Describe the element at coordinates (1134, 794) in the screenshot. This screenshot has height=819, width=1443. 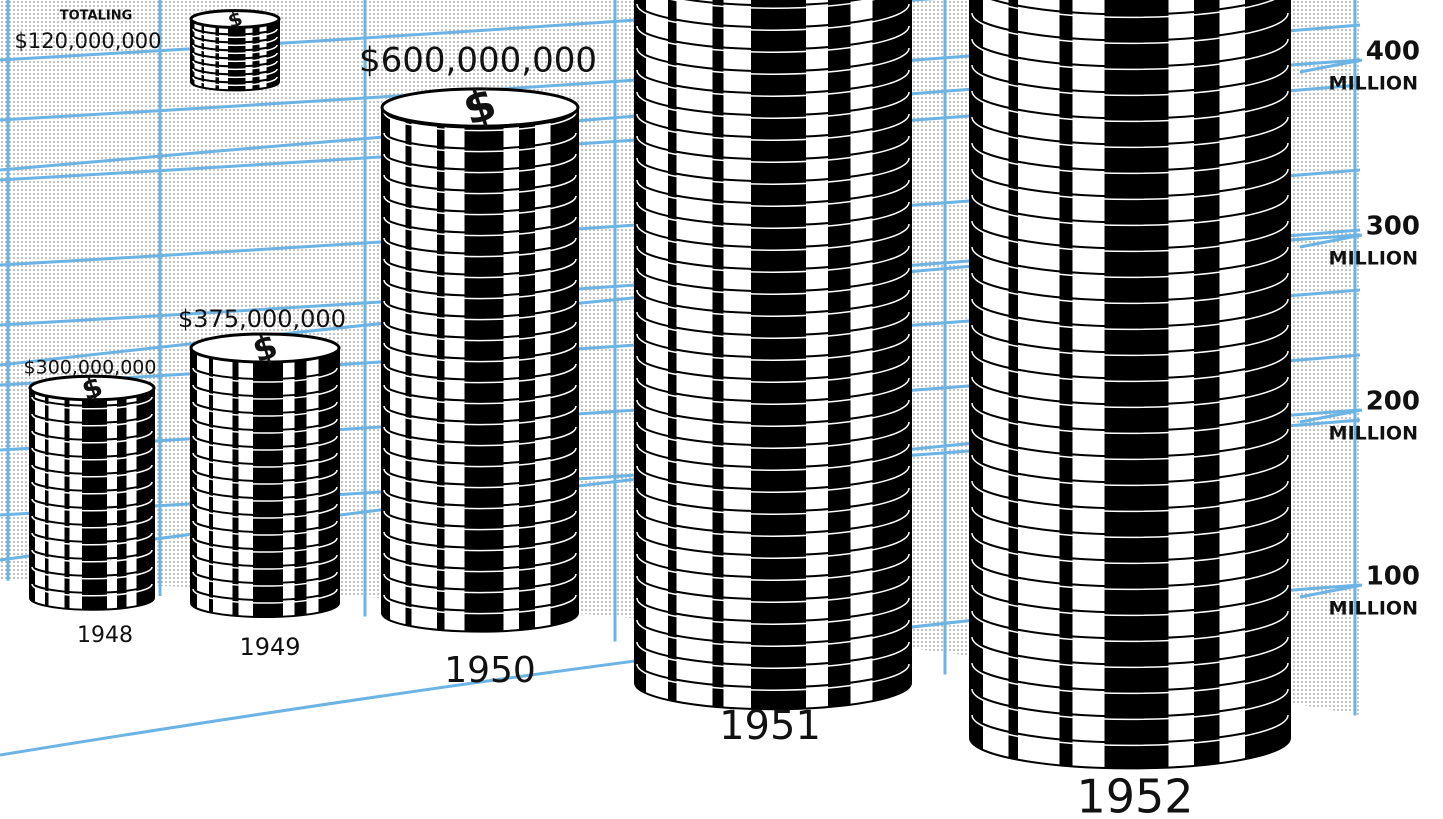
I see `x-tick-label: 1952` at that location.